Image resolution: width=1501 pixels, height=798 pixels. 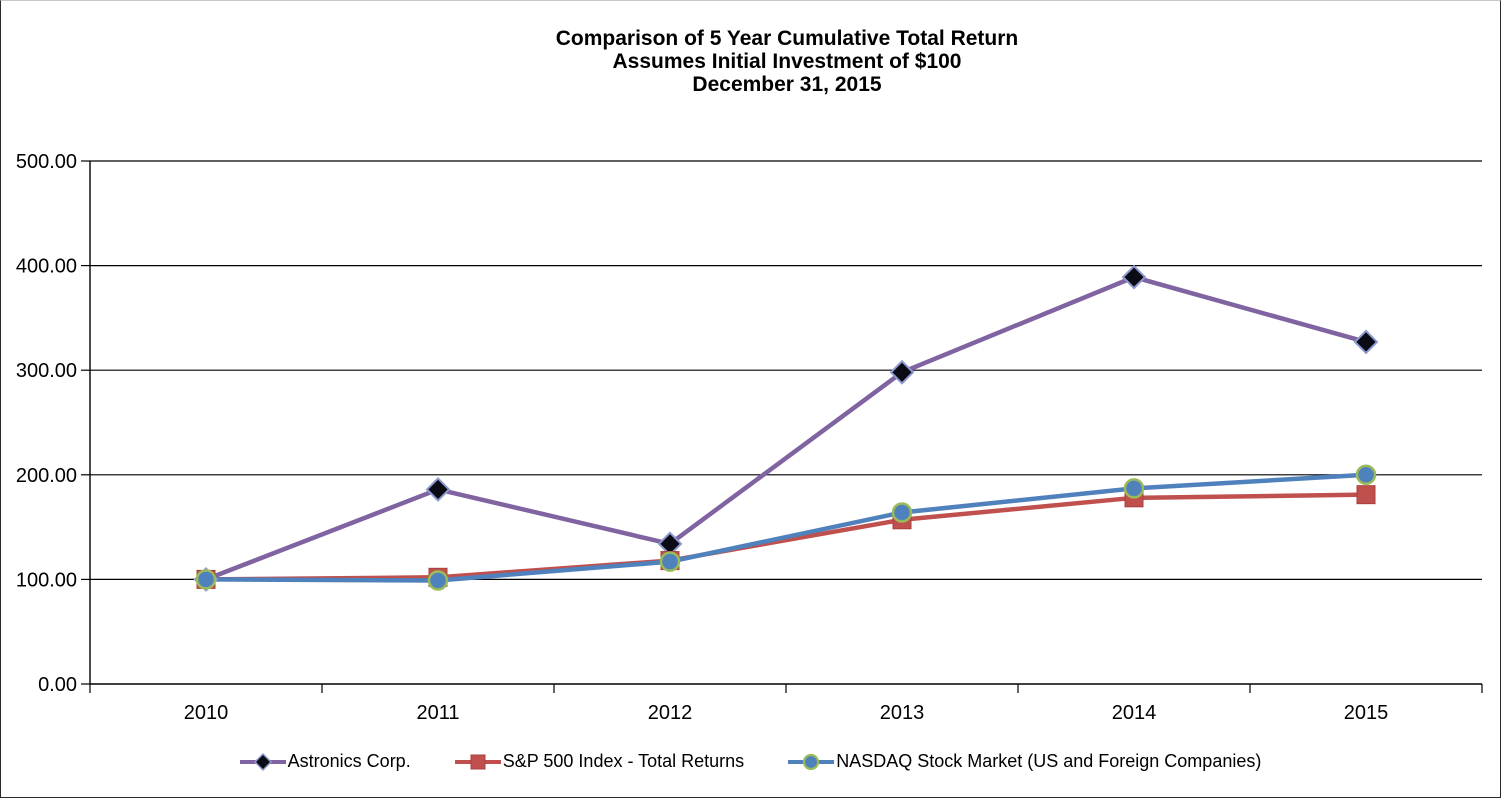 I want to click on legend-marker-circle-icon, so click(x=811, y=761).